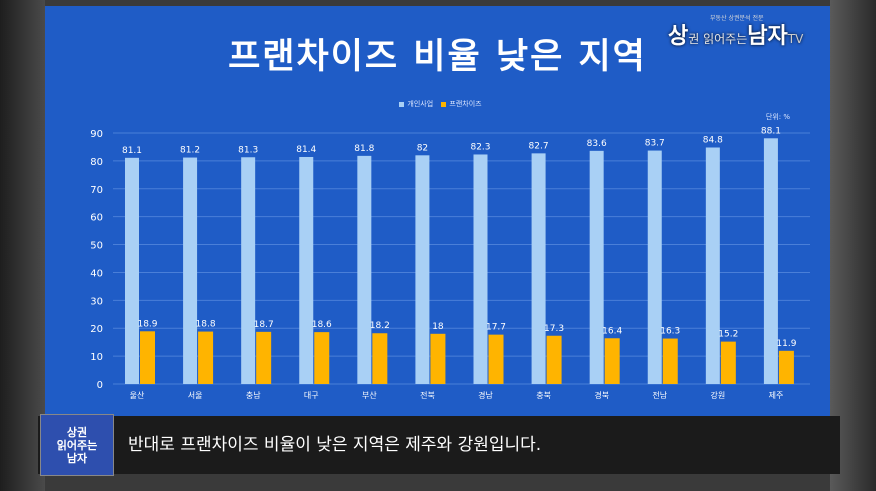 This screenshot has width=876, height=491. Describe the element at coordinates (718, 395) in the screenshot. I see `x-tick-label: 강원` at that location.